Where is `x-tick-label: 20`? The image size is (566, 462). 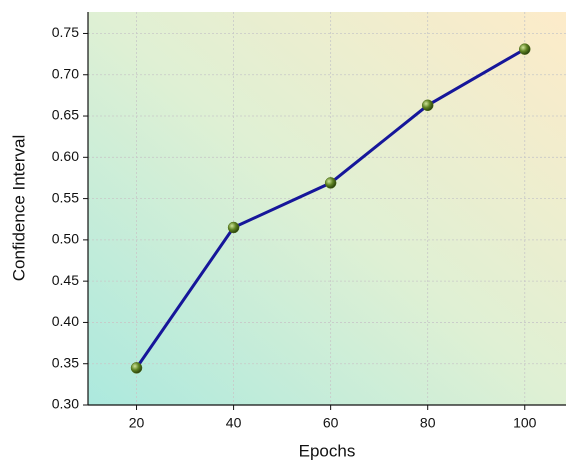
x-tick-label: 20 is located at coordinates (137, 423).